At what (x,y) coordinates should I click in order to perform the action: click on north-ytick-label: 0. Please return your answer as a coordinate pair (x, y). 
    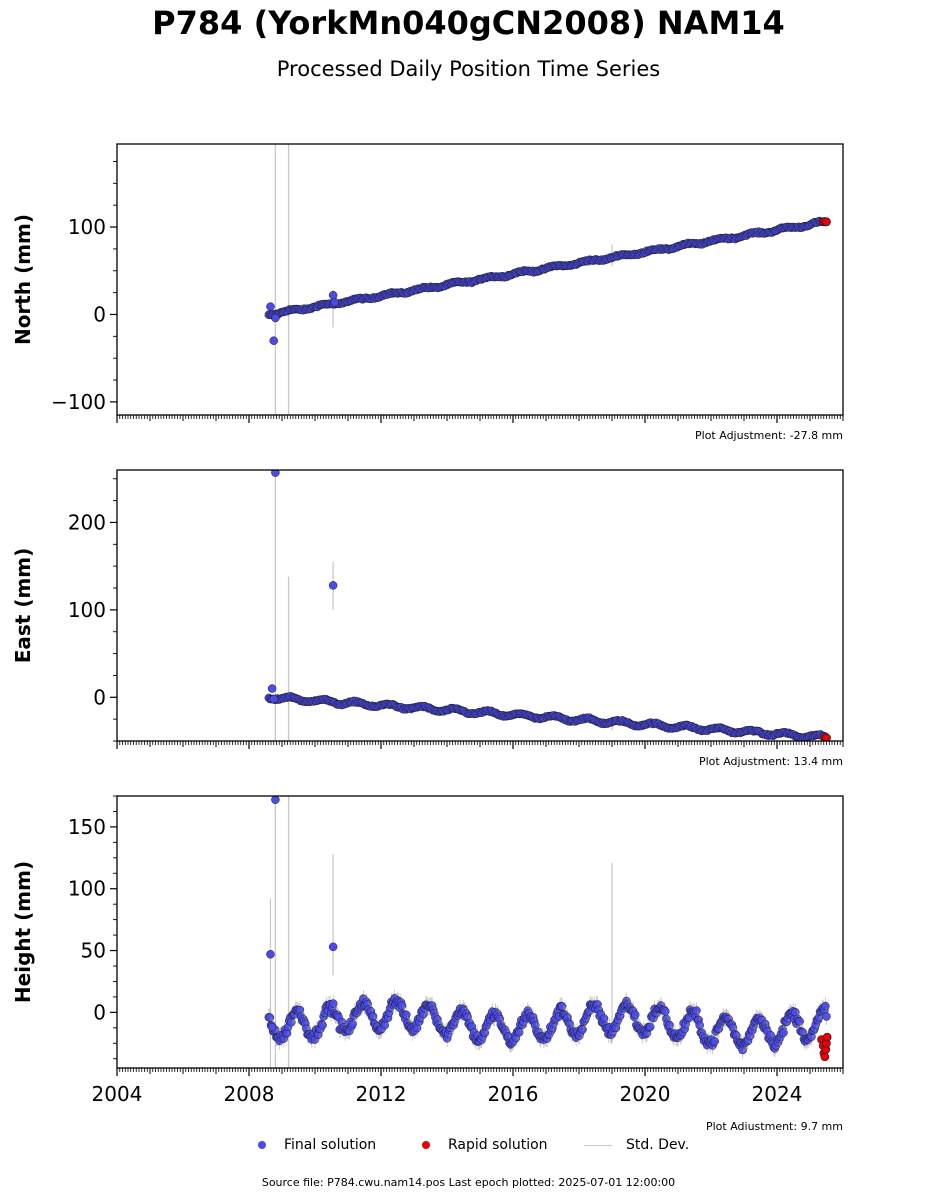
    Looking at the image, I should click on (99, 314).